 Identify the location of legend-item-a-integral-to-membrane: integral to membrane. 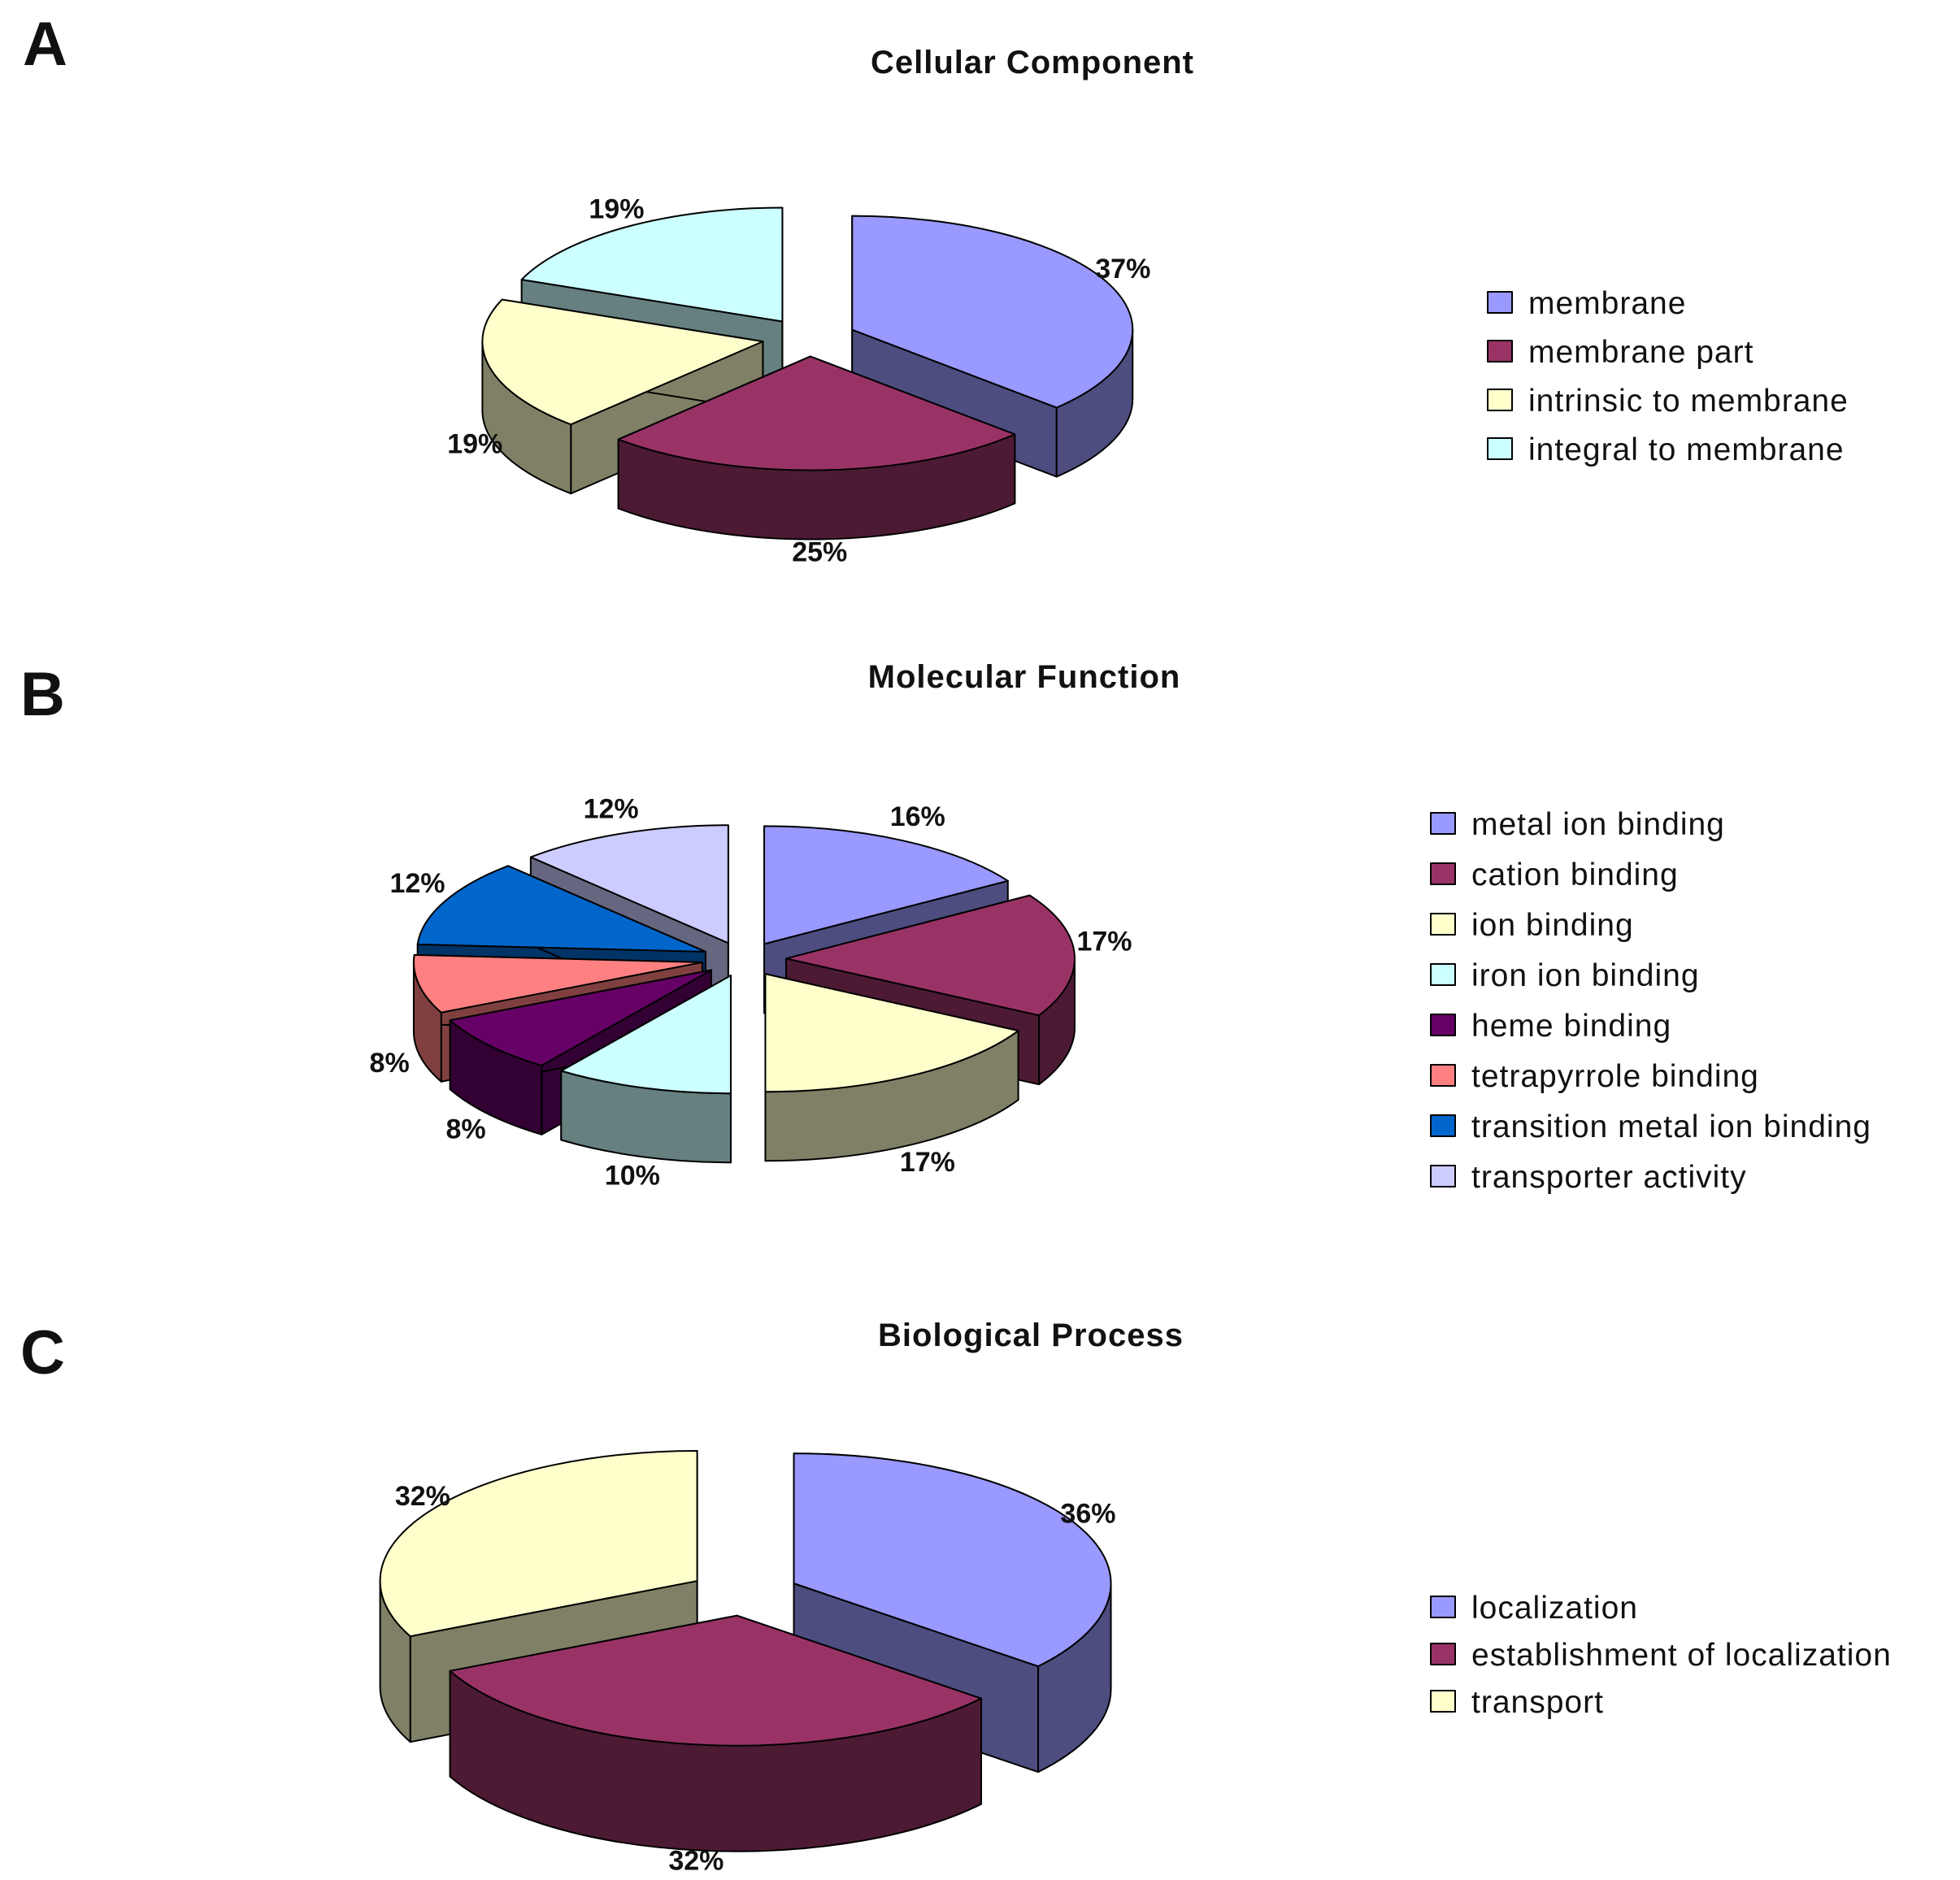
(1666, 449).